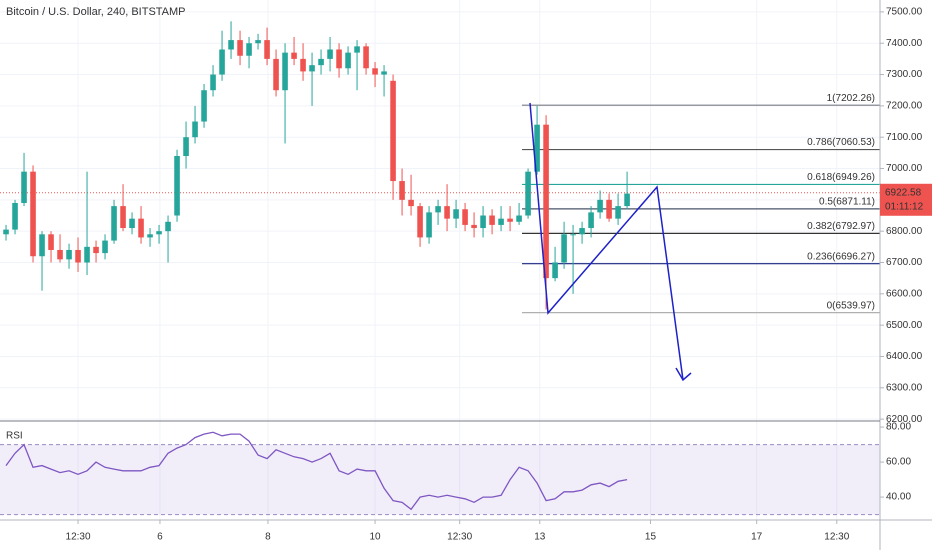 Image resolution: width=932 pixels, height=550 pixels. I want to click on fib-label: 1(7202.26), so click(851, 98).